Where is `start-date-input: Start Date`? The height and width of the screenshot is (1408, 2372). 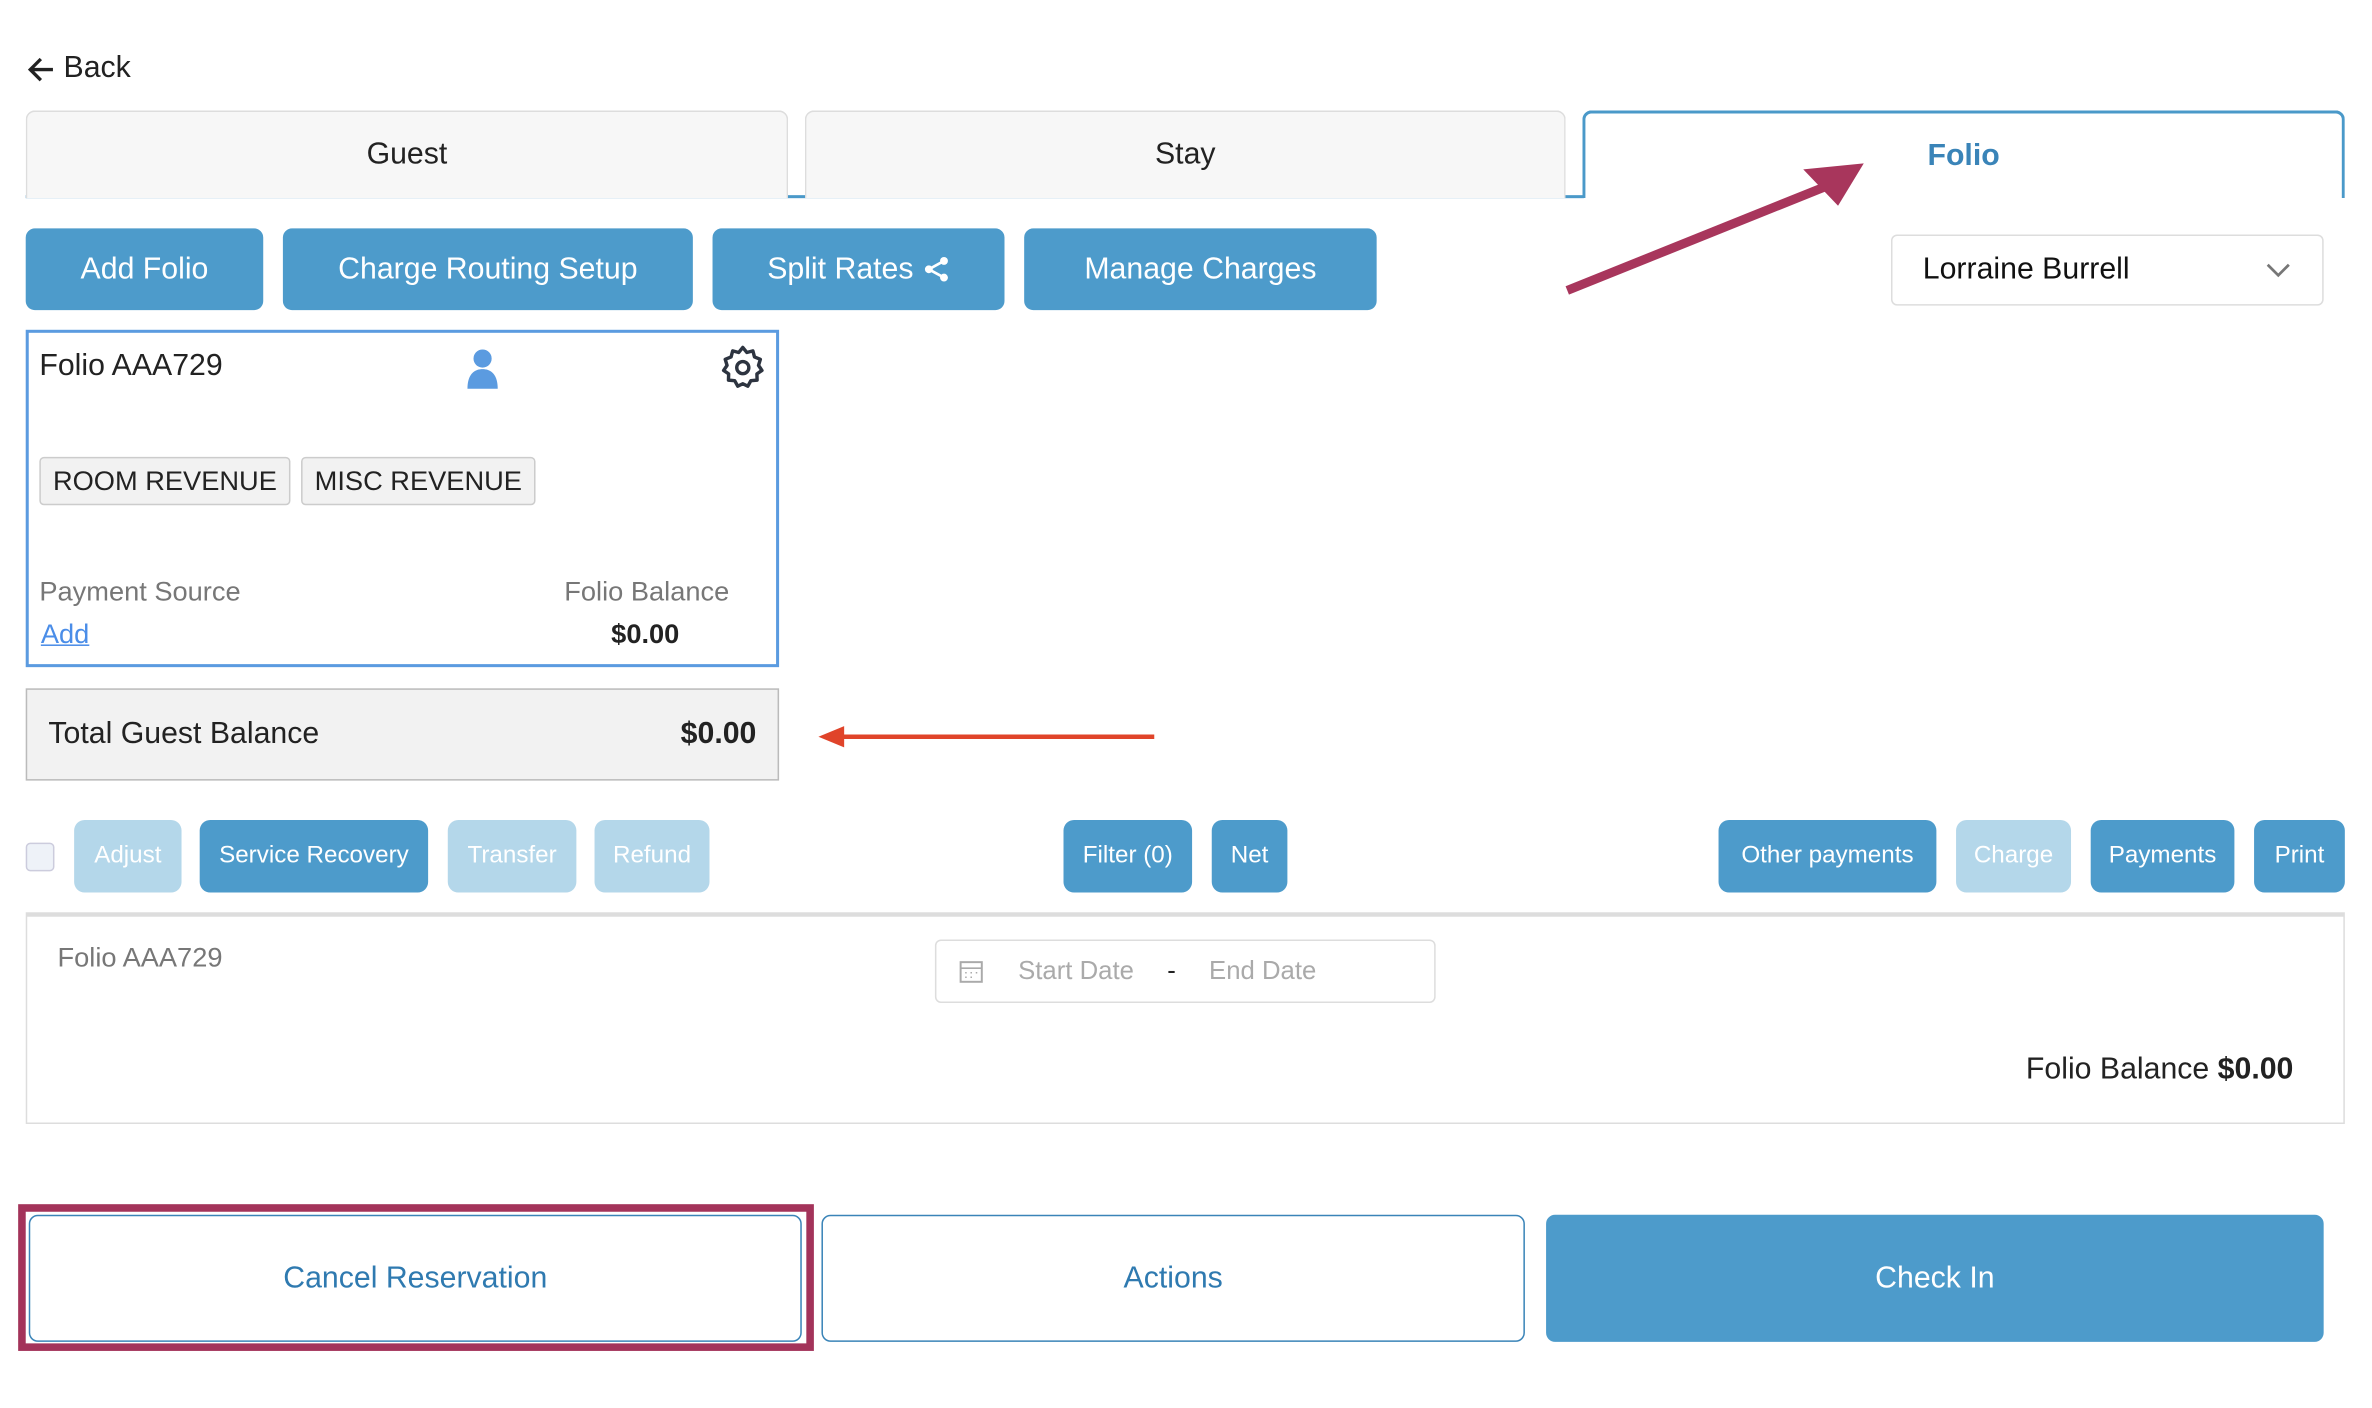 start-date-input: Start Date is located at coordinates (1076, 970).